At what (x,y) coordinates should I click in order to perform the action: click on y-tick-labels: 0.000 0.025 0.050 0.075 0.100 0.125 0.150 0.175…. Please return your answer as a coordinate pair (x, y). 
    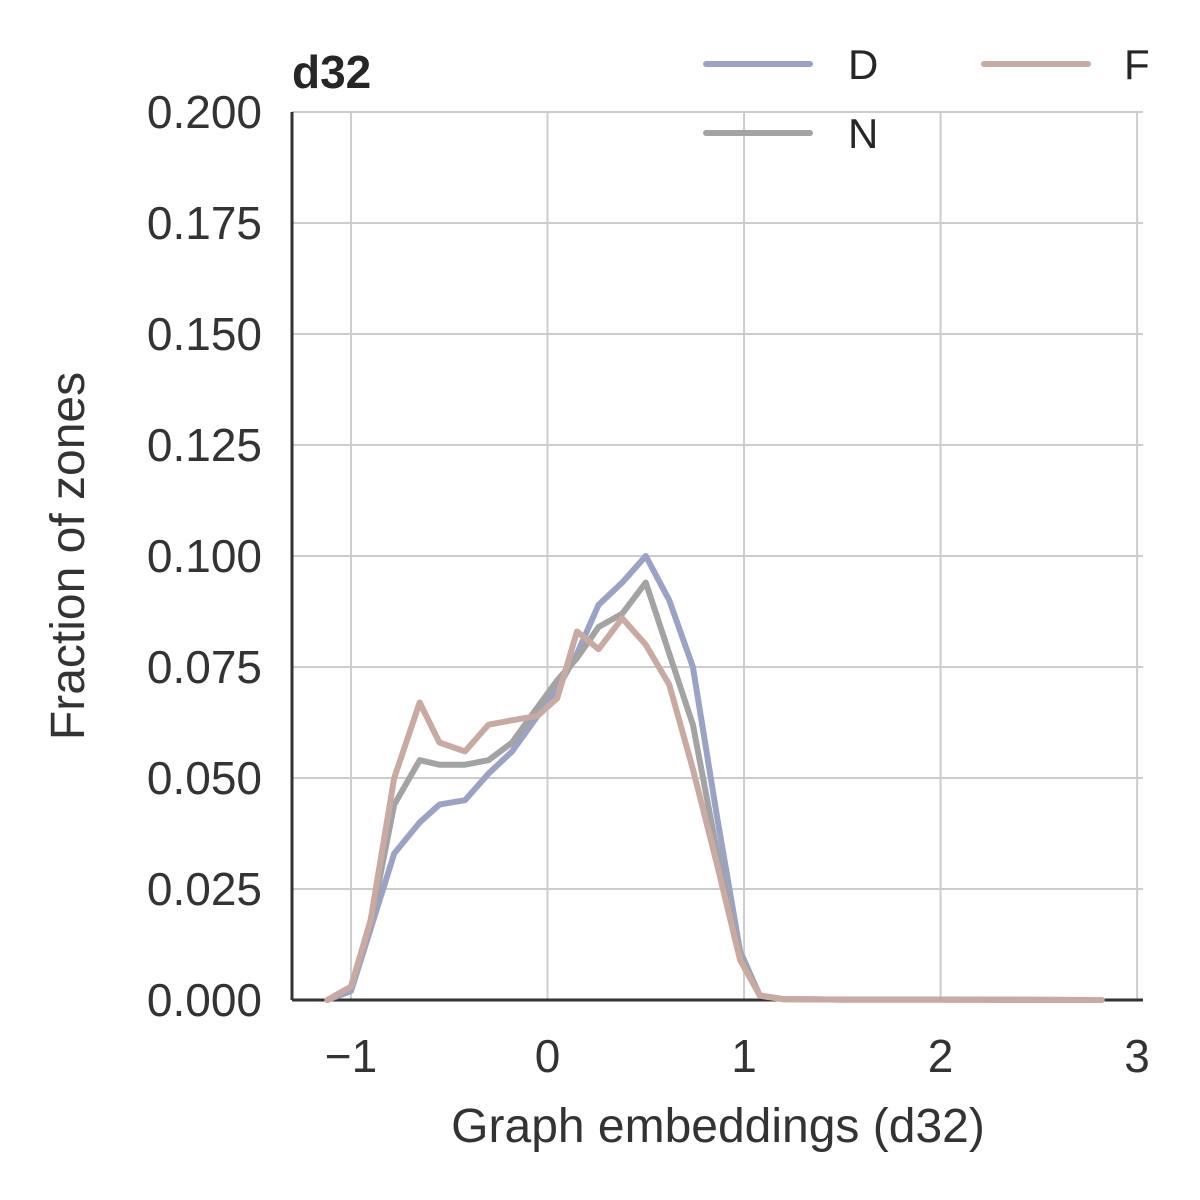
    Looking at the image, I should click on (204, 556).